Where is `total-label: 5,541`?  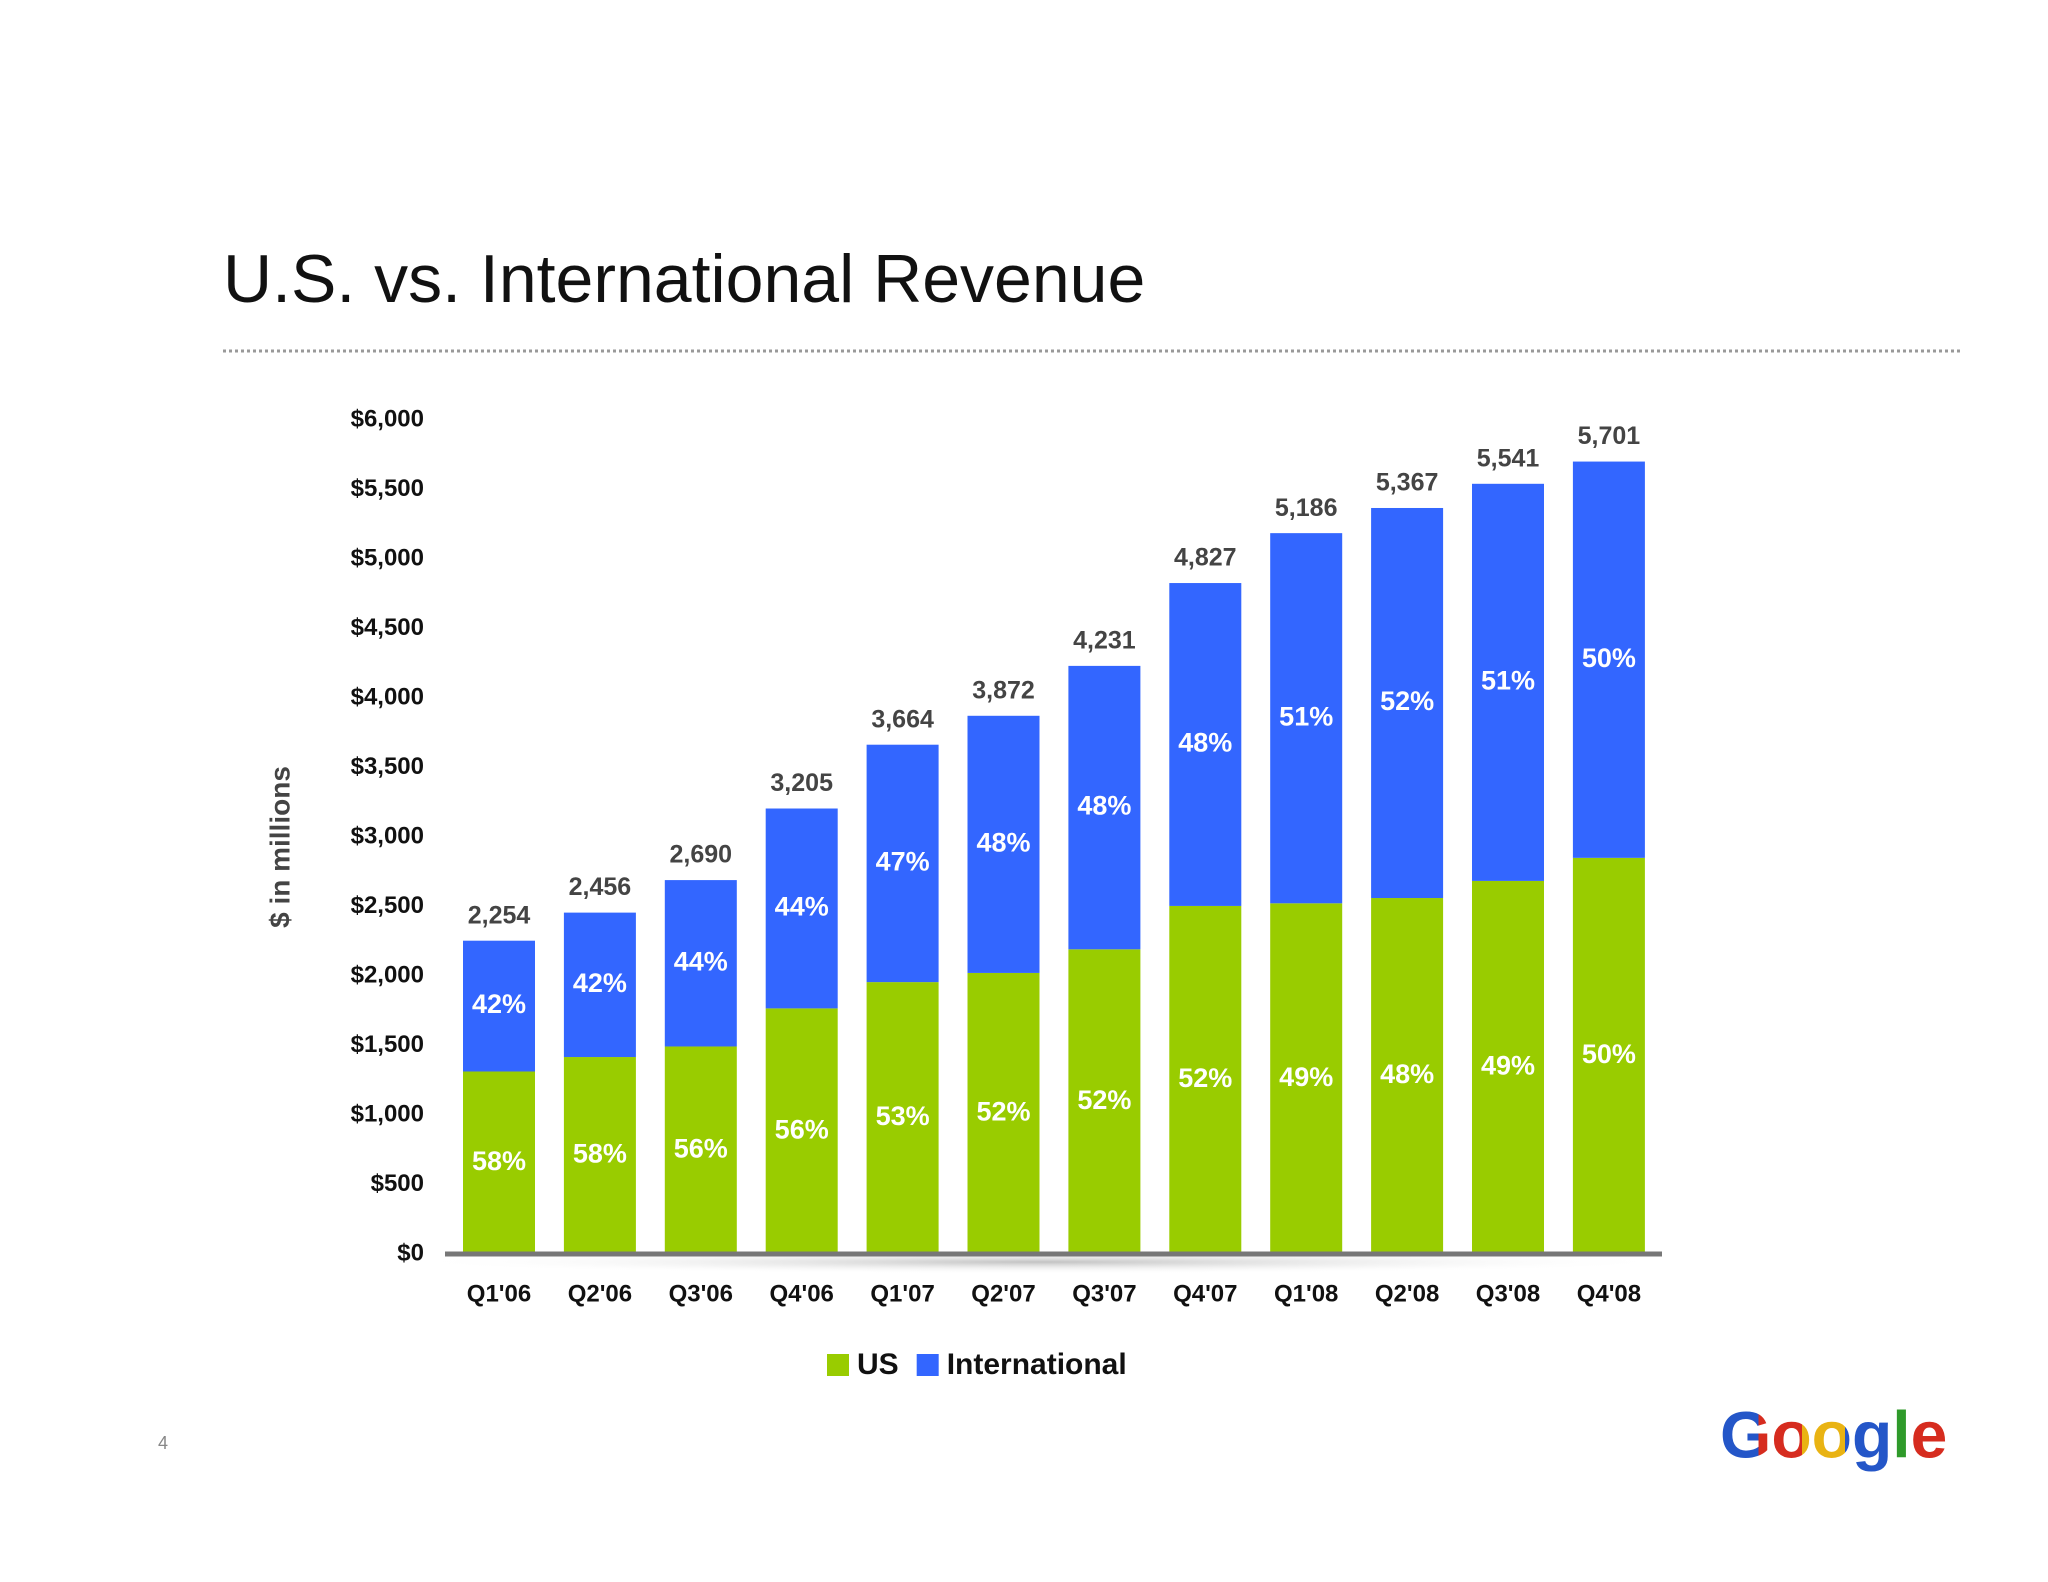
total-label: 5,541 is located at coordinates (1508, 458).